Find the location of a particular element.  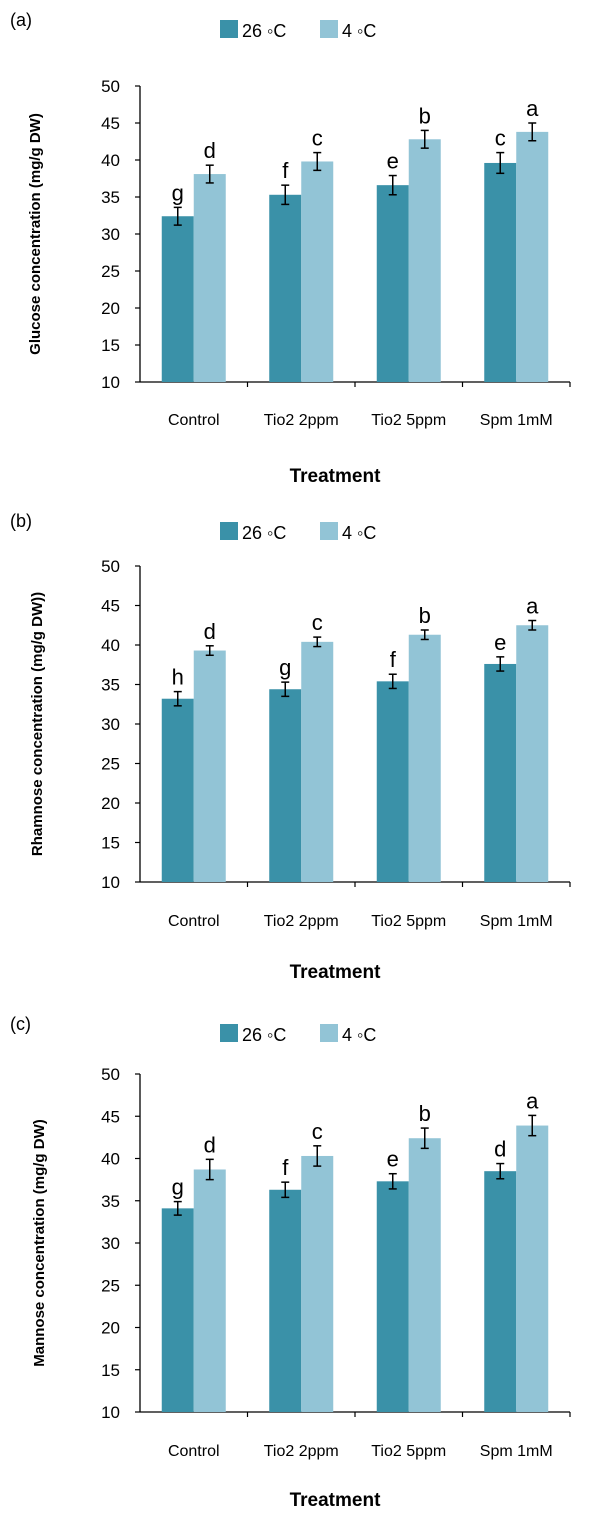

panel-label: (a) is located at coordinates (21, 20).